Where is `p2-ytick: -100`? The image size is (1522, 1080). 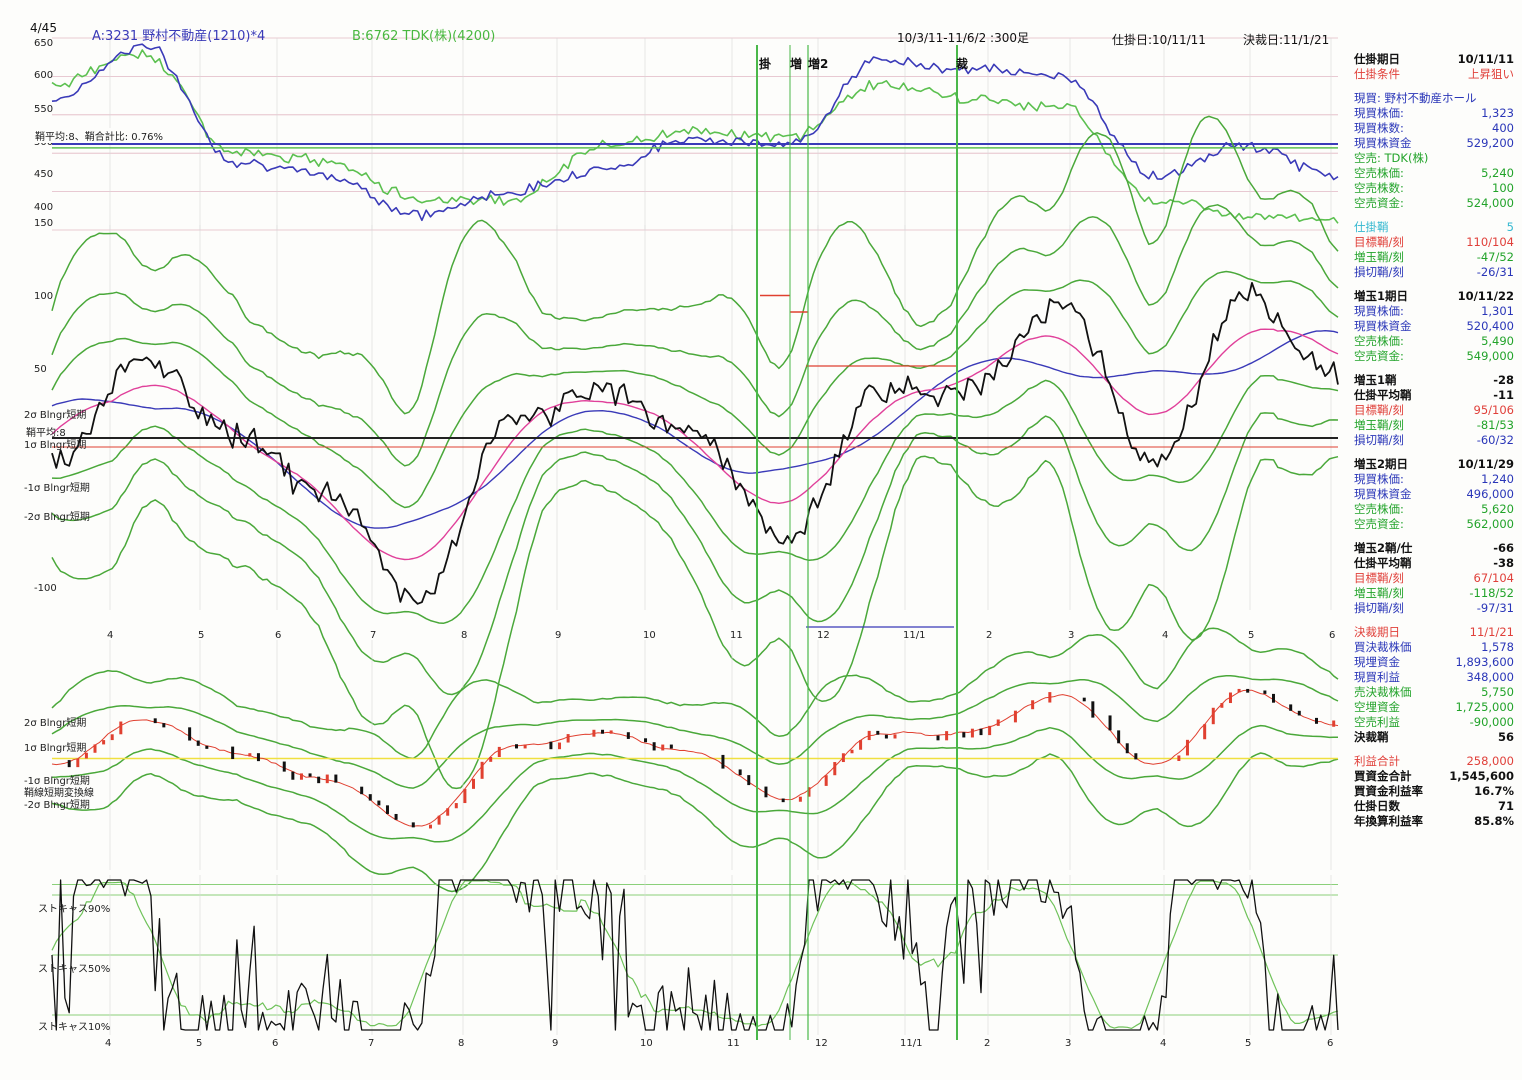
p2-ytick: -100 is located at coordinates (45, 588).